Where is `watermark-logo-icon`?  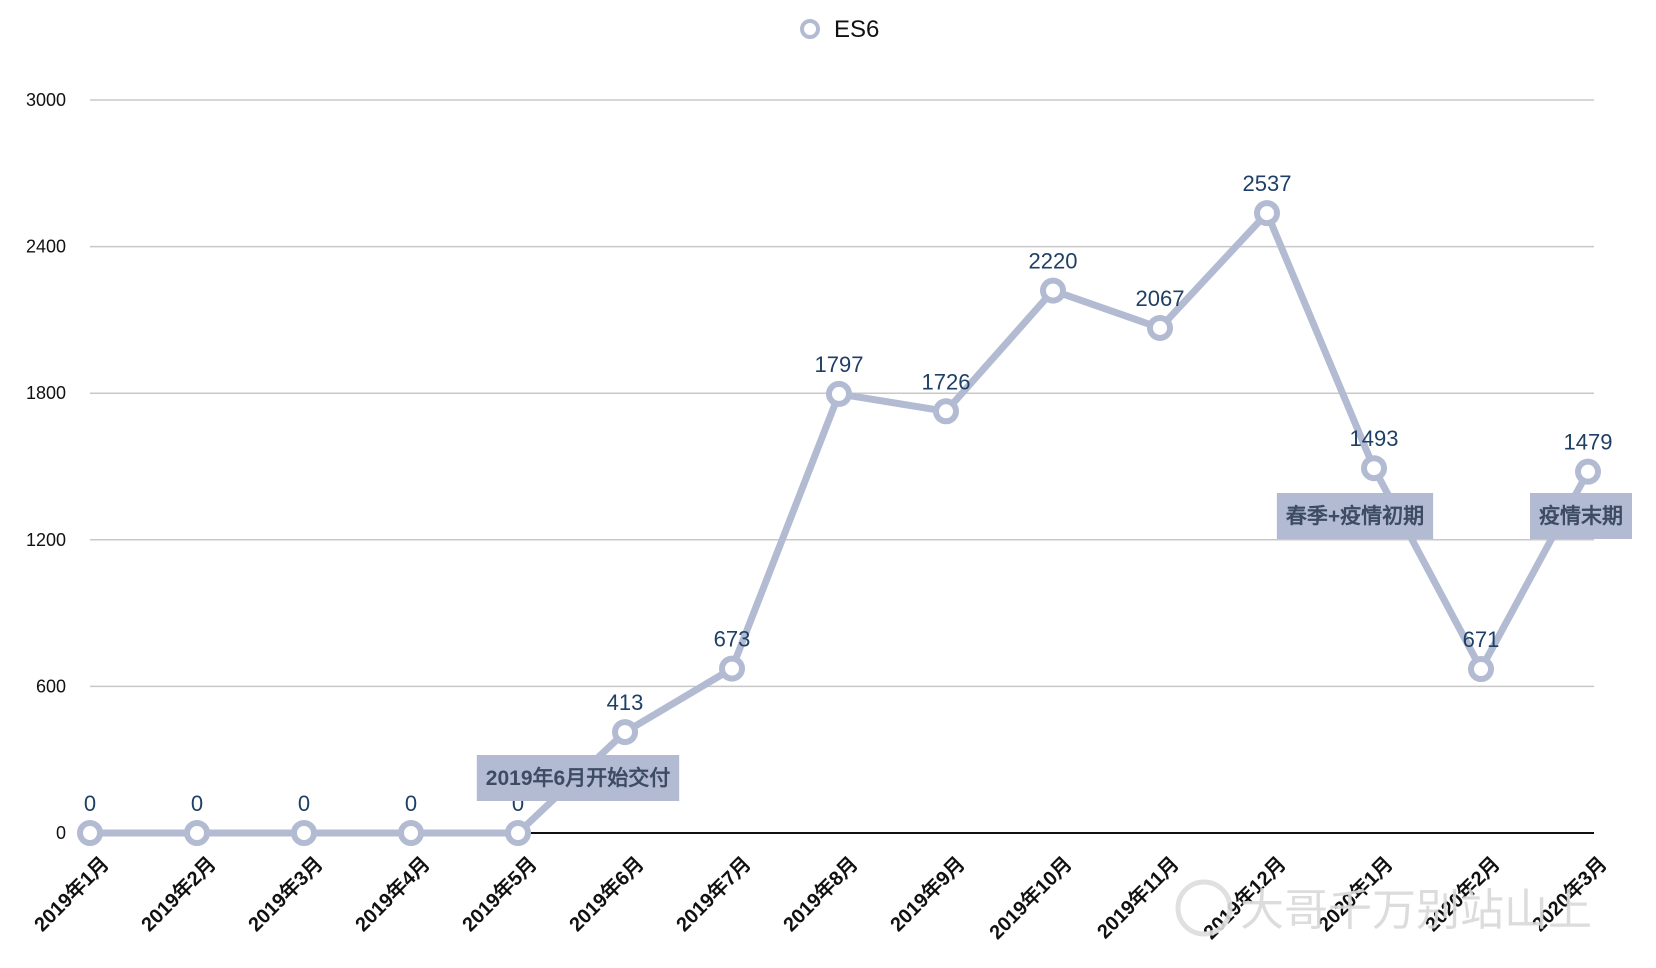 watermark-logo-icon is located at coordinates (1204, 908).